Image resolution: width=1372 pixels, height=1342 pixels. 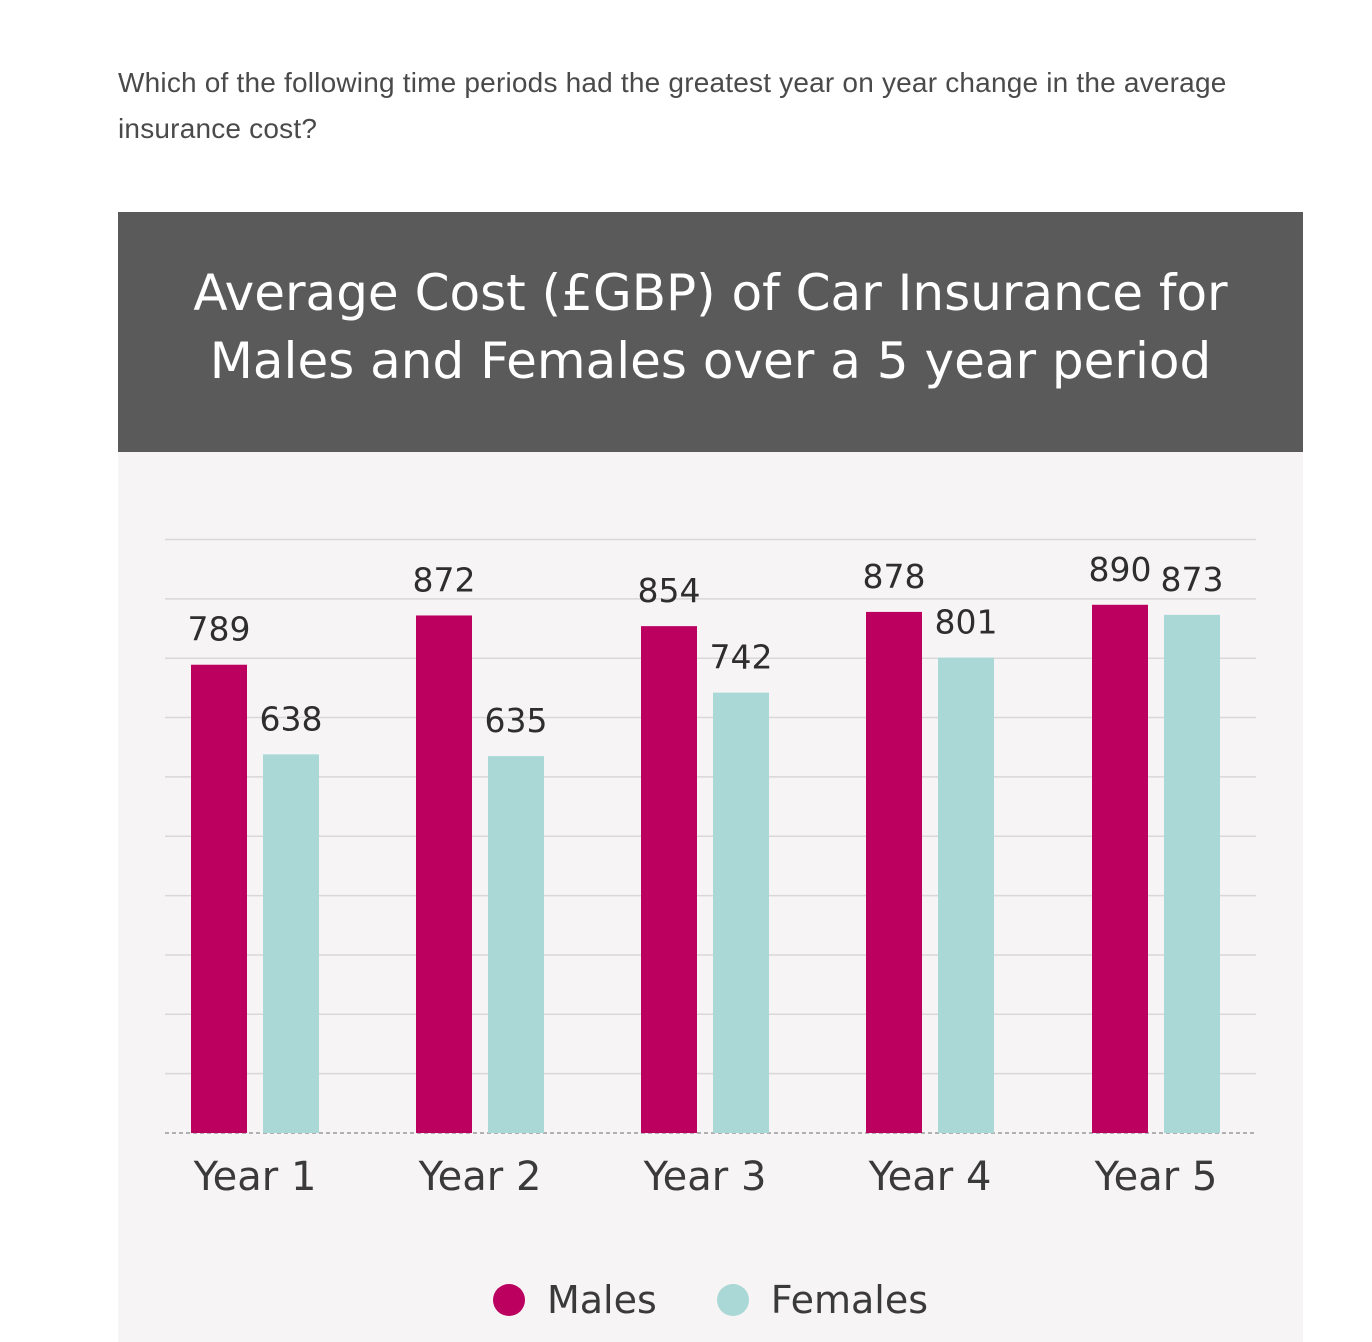 I want to click on data-label-females: 801, so click(x=966, y=622).